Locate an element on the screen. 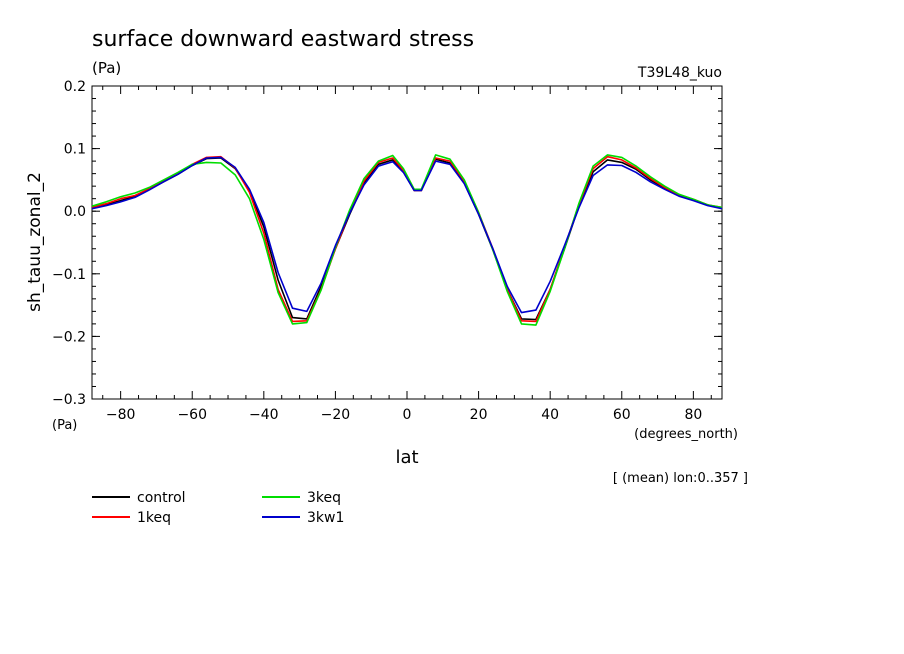 Image resolution: width=904 pixels, height=654 pixels. chart-title: surface downward eastward stress is located at coordinates (283, 39).